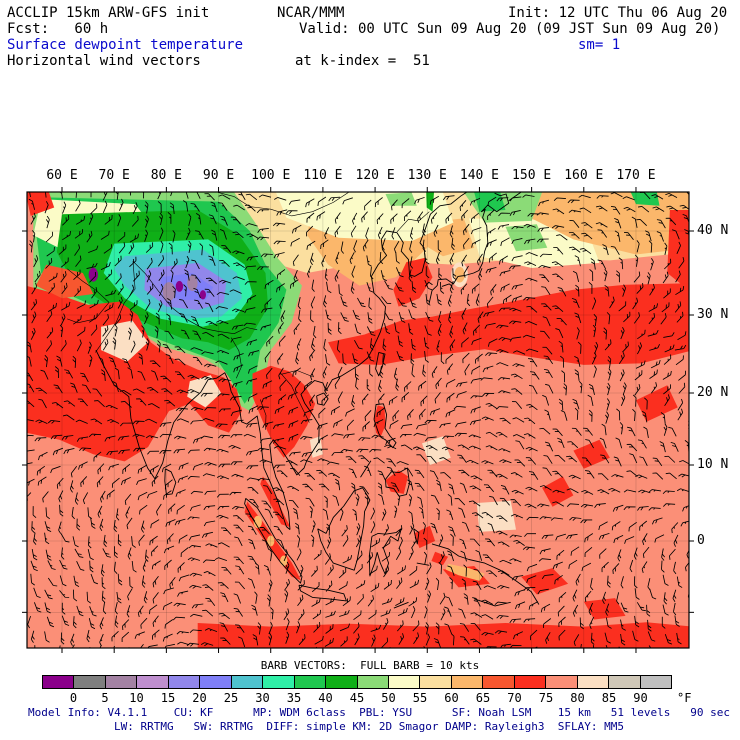 The height and width of the screenshot is (740, 740). I want to click on coastline-layer-path, so click(366, 469).